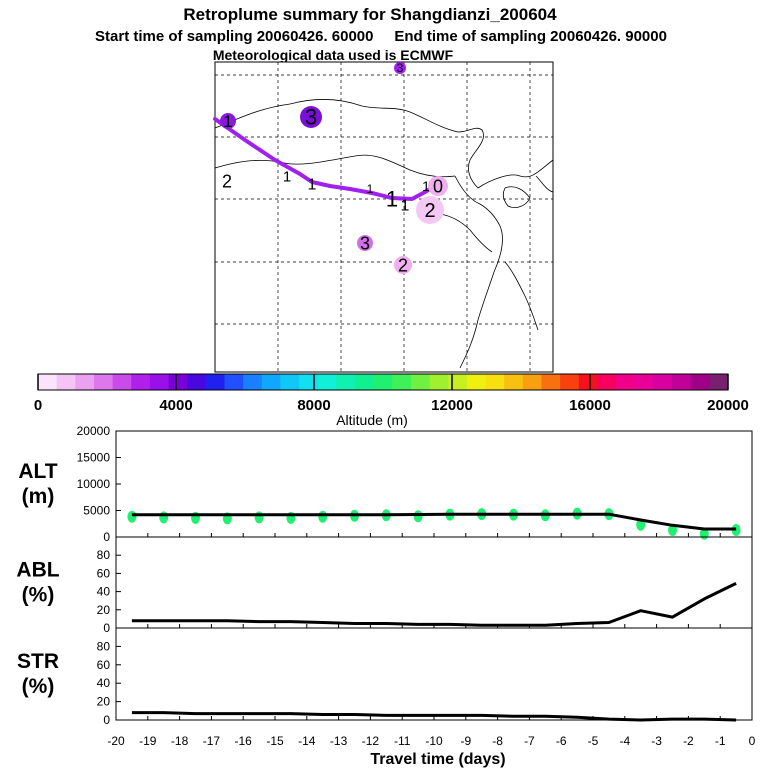 This screenshot has height=773, width=768. Describe the element at coordinates (96, 511) in the screenshot. I see `y-tick-label: 5000` at that location.